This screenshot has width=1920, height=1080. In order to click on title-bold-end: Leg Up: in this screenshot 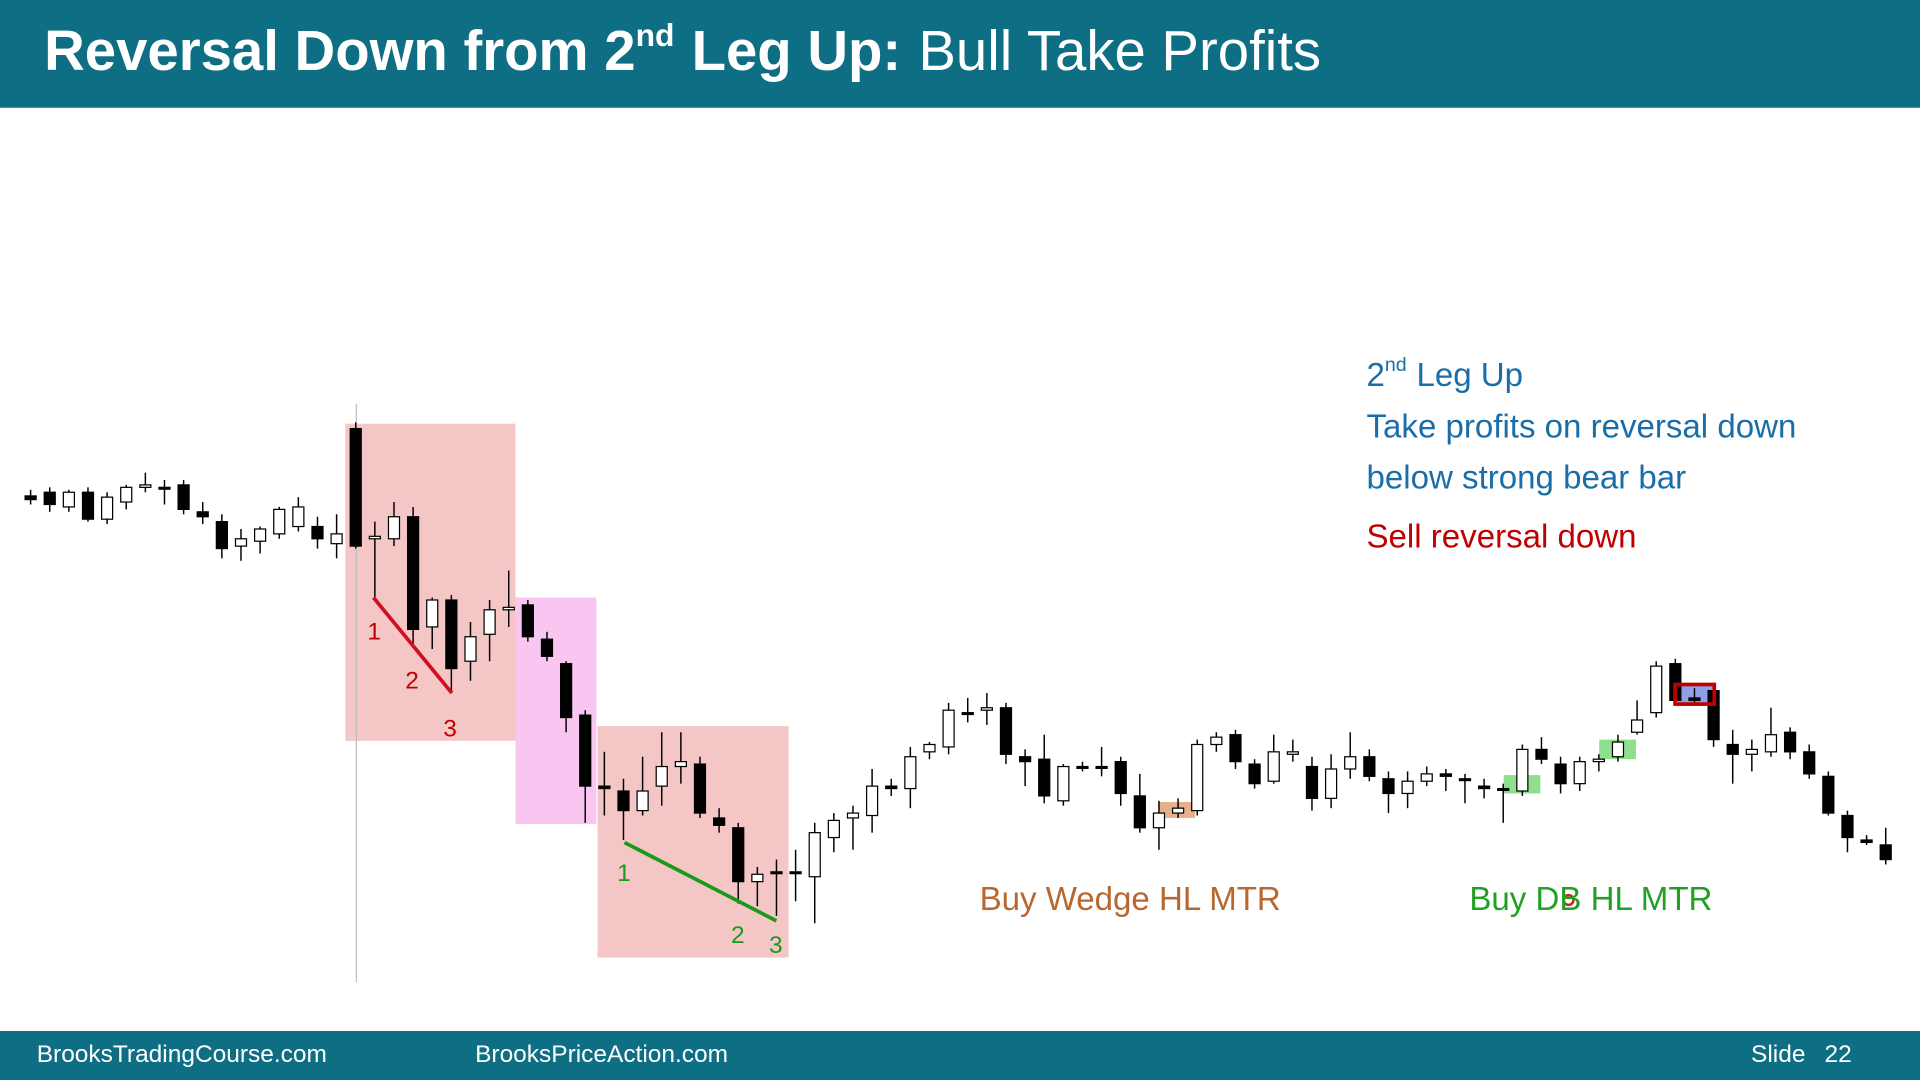, I will do `click(797, 50)`.